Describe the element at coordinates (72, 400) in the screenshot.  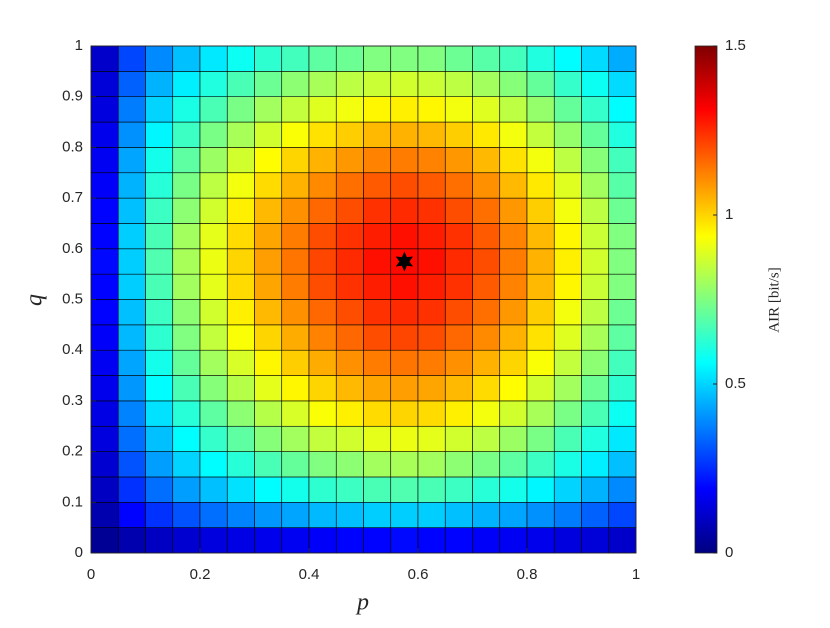
I see `y-tick-label: 0.3` at that location.